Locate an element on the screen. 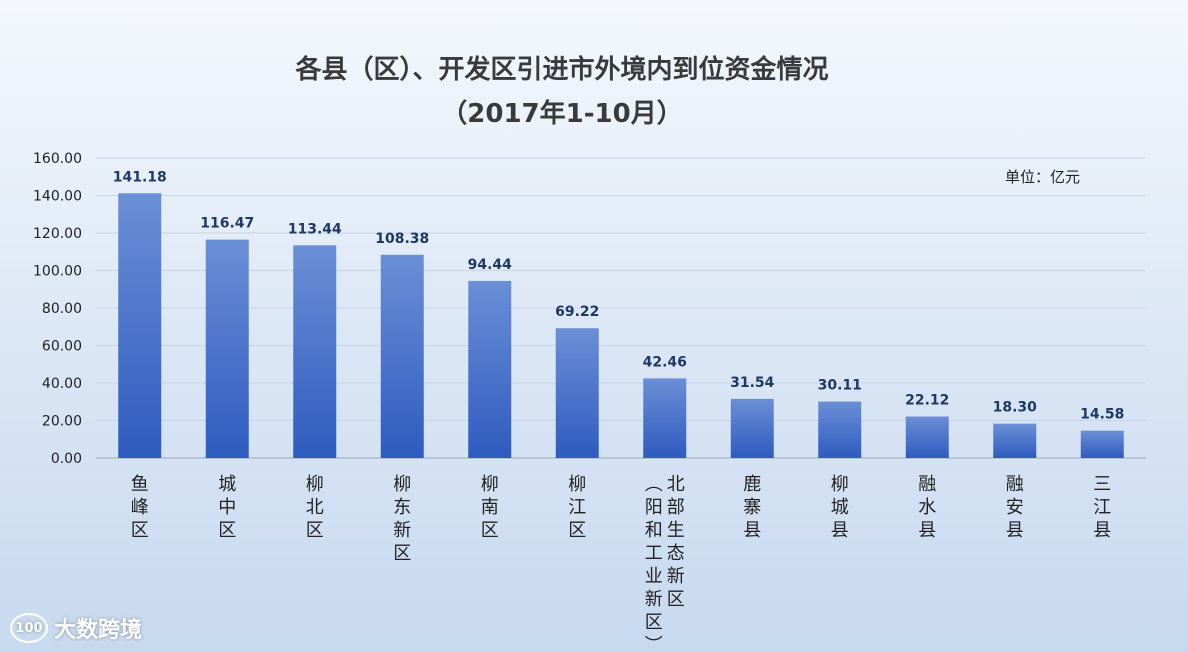 The width and height of the screenshot is (1188, 652). y-tick-label: 40.00 is located at coordinates (62, 384).